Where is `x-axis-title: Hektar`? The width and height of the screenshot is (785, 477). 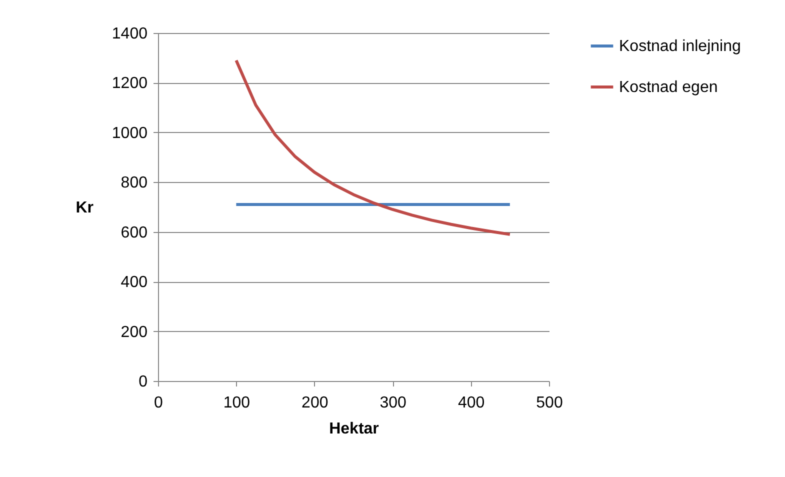
x-axis-title: Hektar is located at coordinates (354, 429).